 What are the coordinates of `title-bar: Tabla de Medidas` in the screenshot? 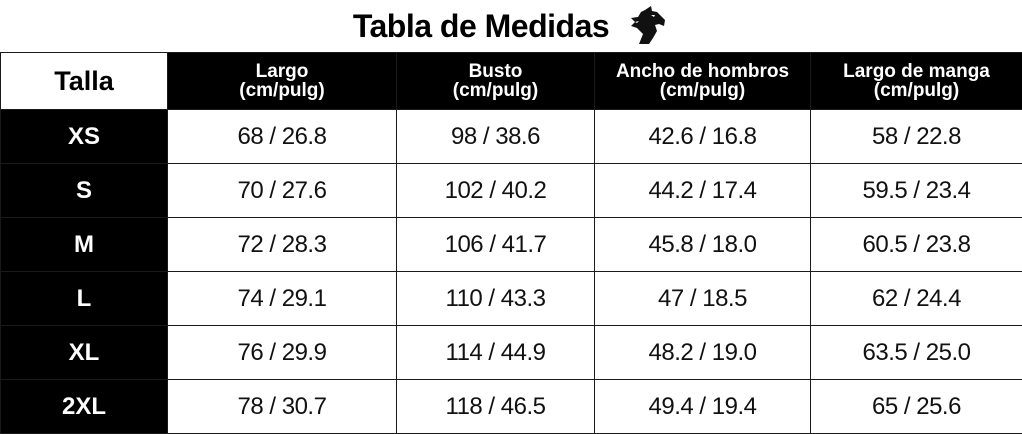 It's located at (511, 26).